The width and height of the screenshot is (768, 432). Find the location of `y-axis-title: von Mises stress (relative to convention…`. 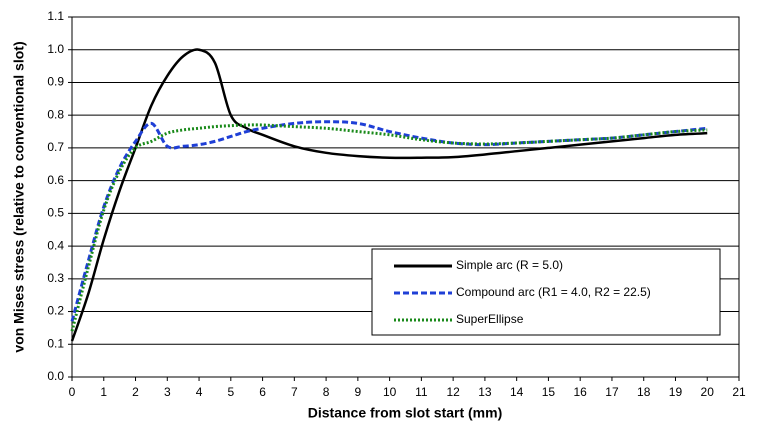

y-axis-title: von Mises stress (relative to convention… is located at coordinates (19, 196).